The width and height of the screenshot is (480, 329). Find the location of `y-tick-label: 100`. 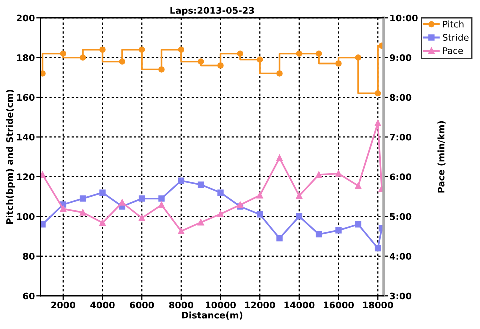

y-tick-label: 100 is located at coordinates (26, 216).